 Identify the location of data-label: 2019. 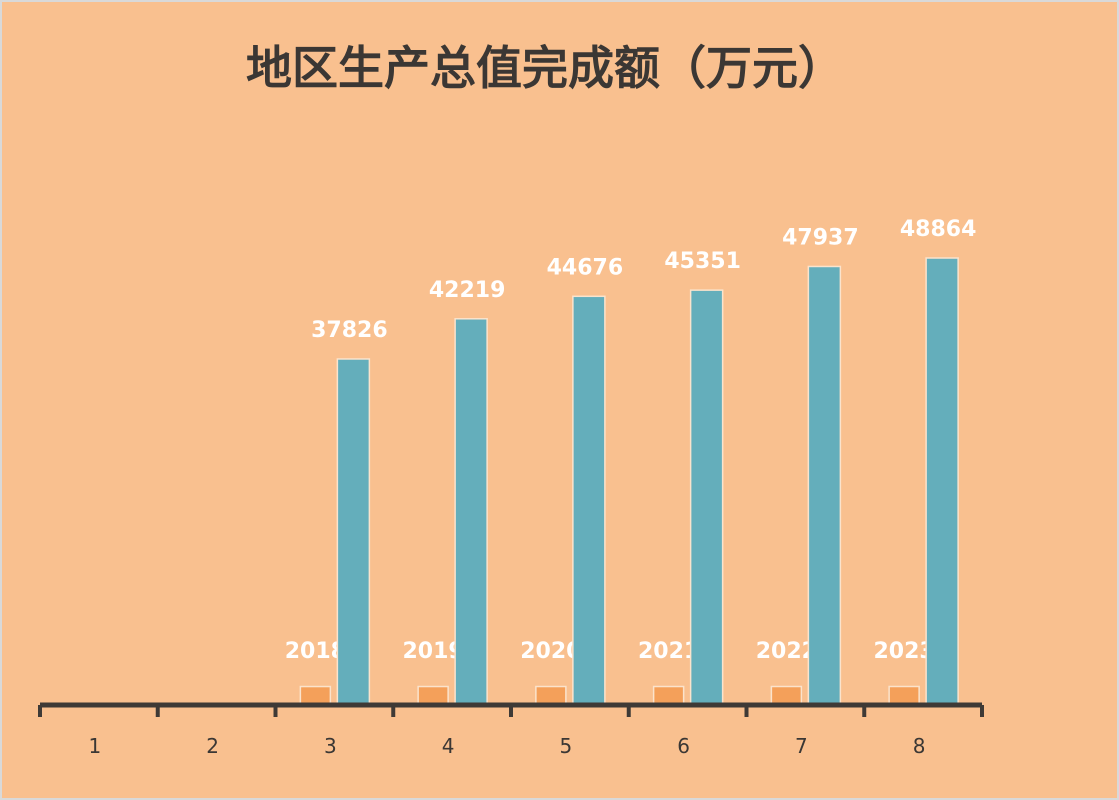
(433, 651).